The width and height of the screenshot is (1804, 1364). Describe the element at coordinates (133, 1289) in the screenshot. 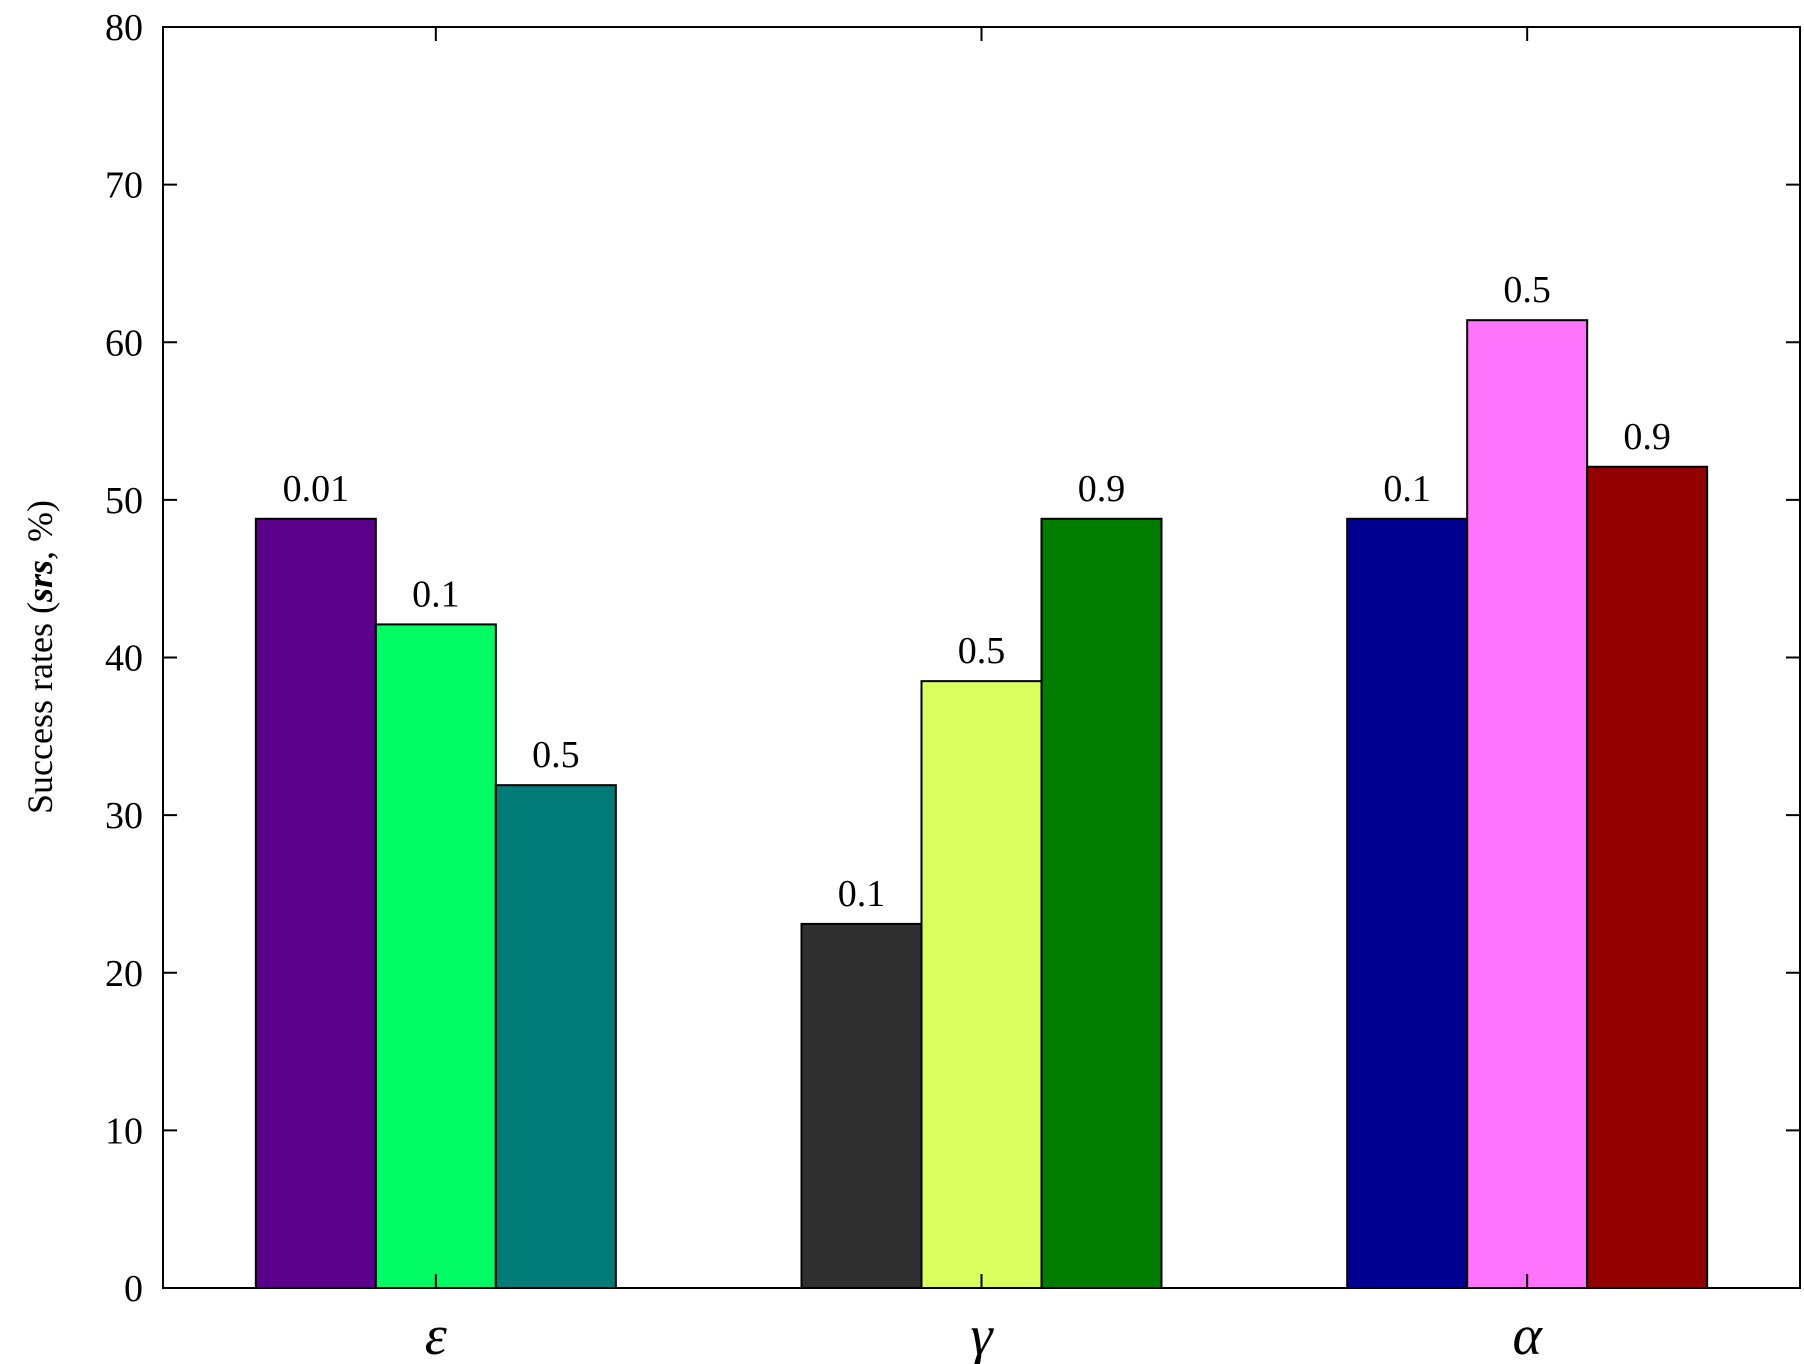

I see `y-tick-label: 0` at that location.